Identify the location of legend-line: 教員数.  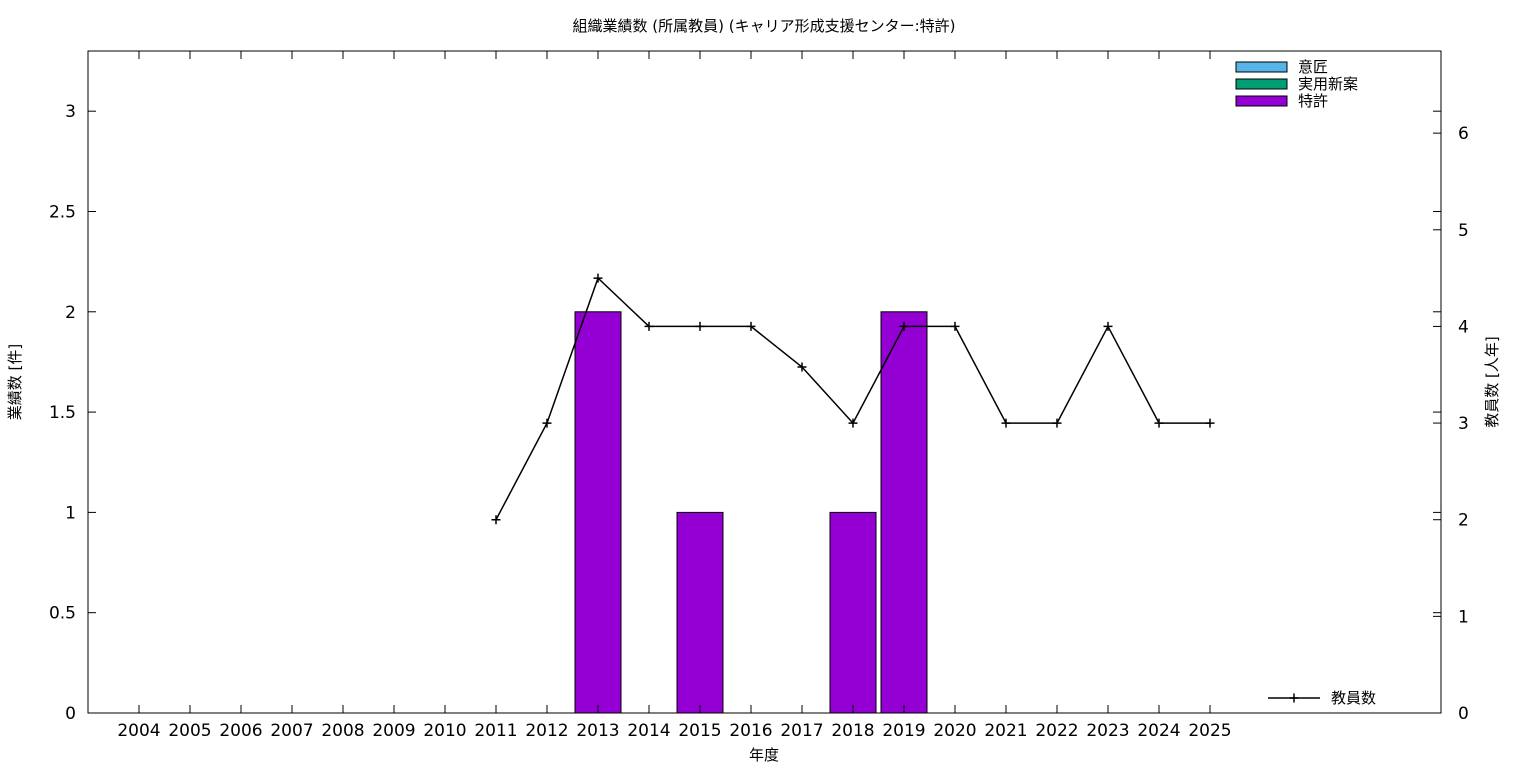
(1322, 698).